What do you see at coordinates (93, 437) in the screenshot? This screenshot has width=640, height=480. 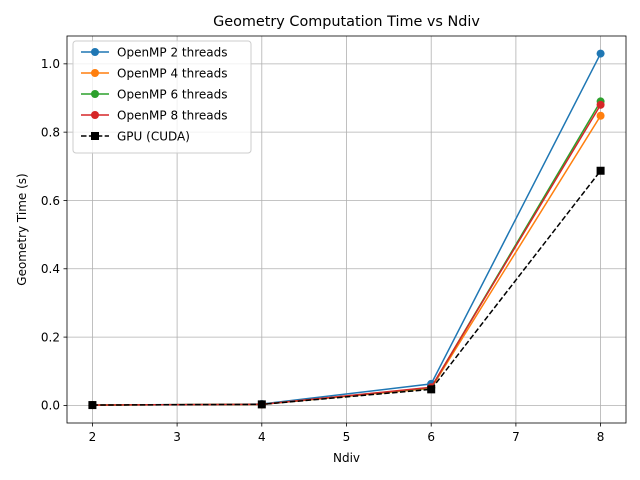 I see `x-tick-label: 2` at bounding box center [93, 437].